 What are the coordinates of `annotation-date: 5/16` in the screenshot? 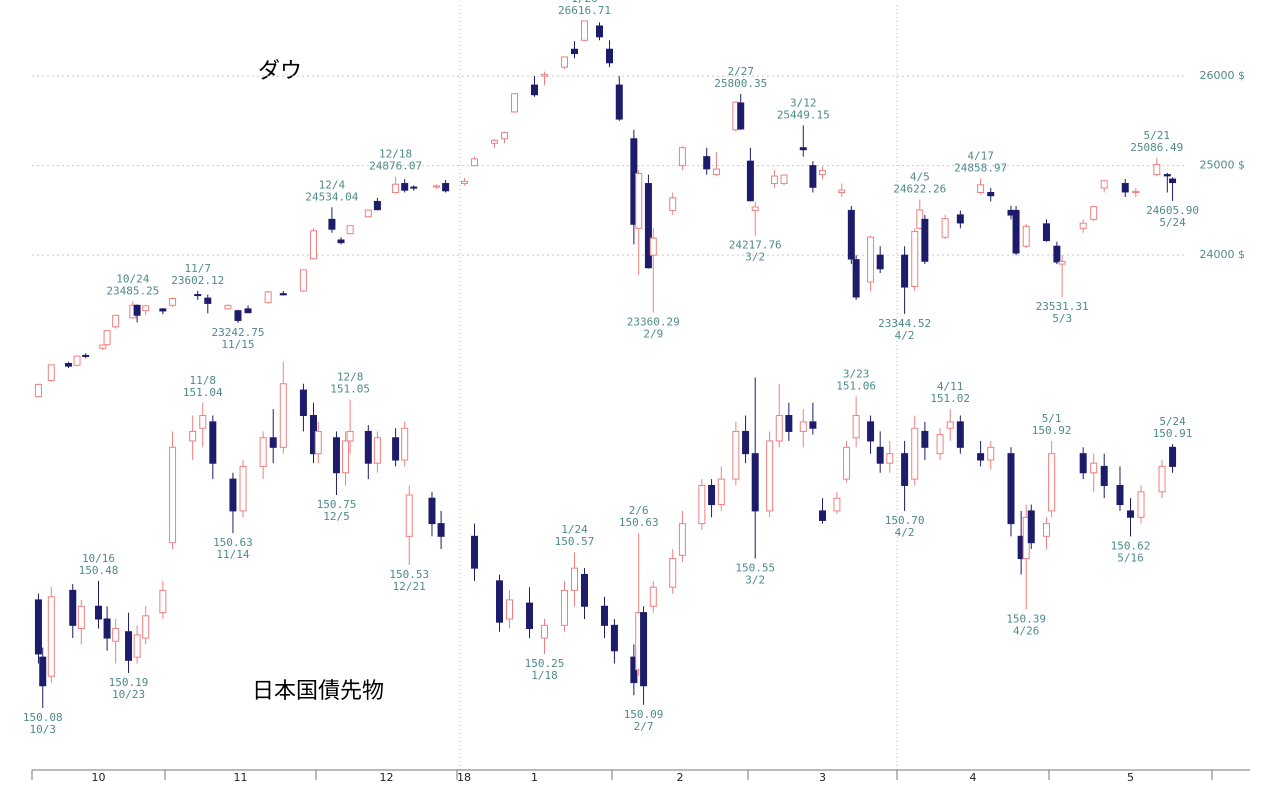 It's located at (1130, 557).